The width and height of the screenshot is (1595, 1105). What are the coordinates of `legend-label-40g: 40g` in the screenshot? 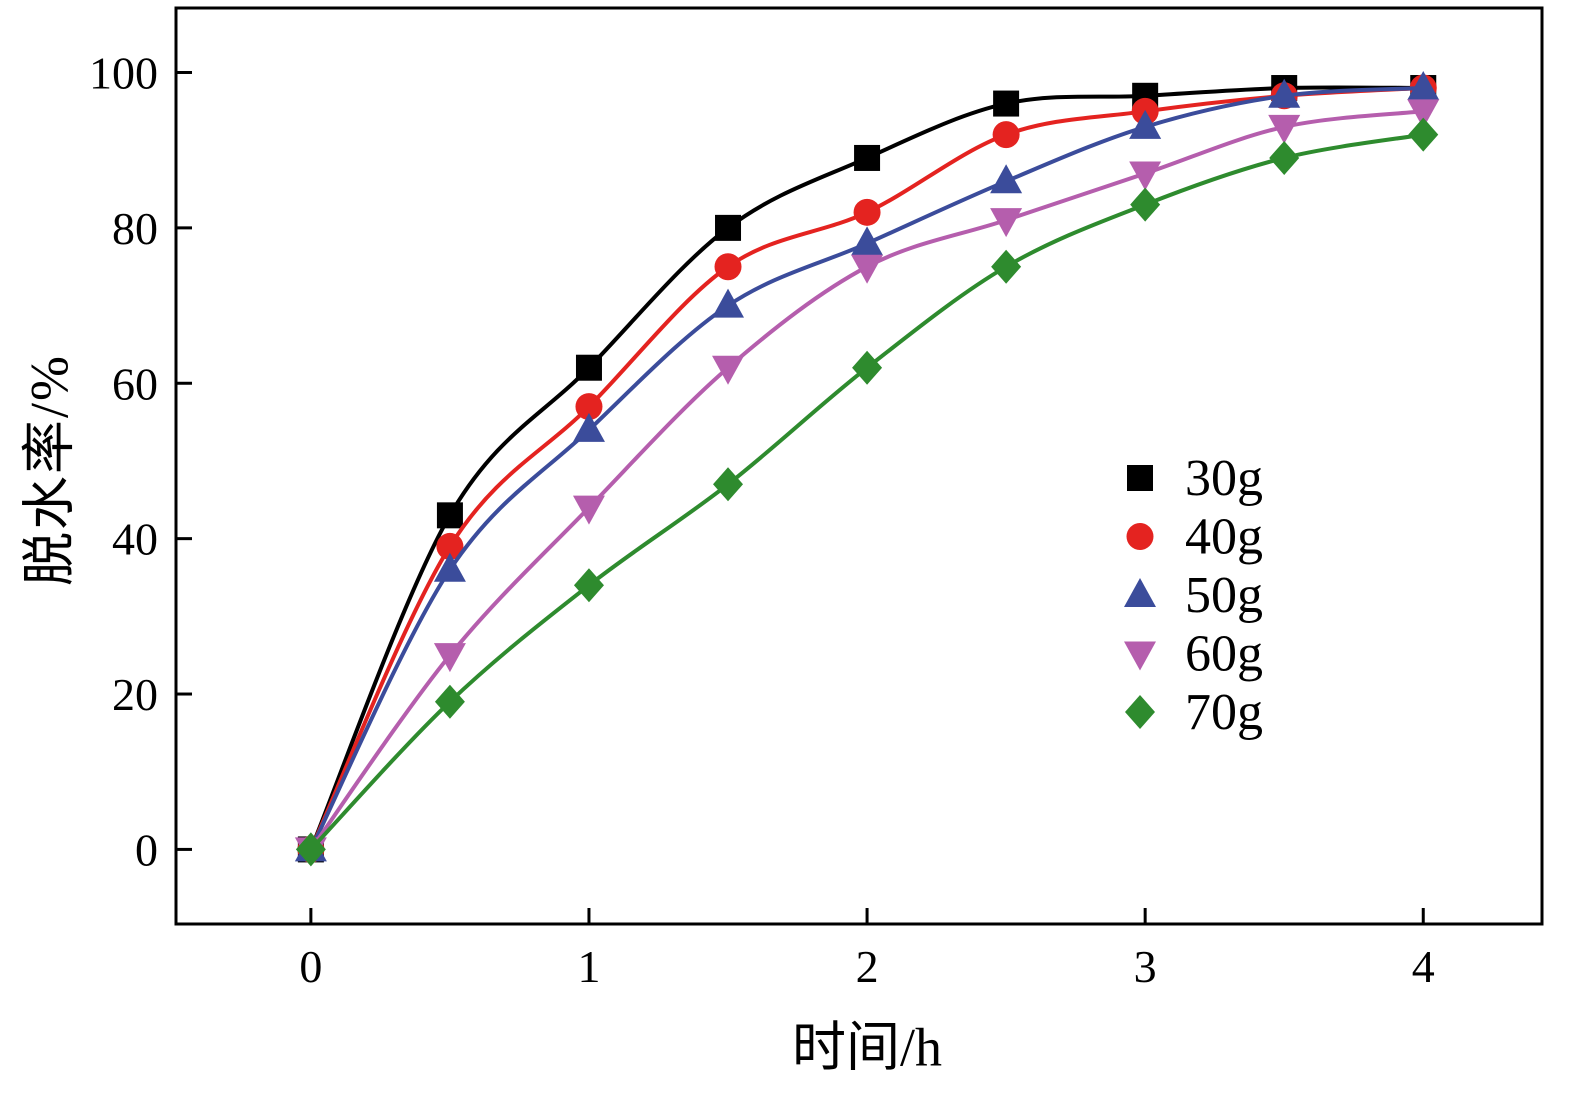 It's located at (1224, 537).